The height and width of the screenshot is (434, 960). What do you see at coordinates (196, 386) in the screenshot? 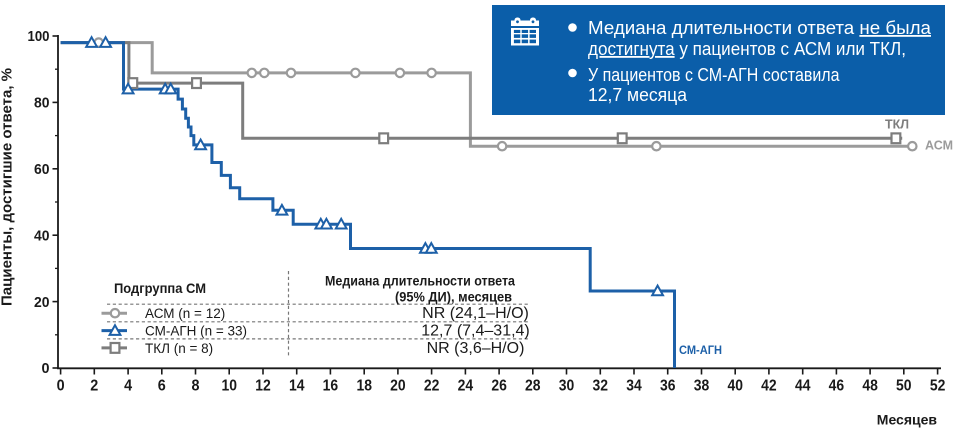
I see `svg-text: 8` at bounding box center [196, 386].